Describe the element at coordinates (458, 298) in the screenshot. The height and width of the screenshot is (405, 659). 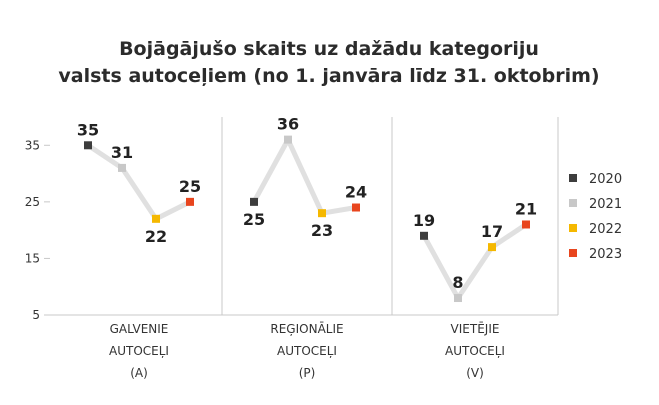
I see `point-group-3-2021` at that location.